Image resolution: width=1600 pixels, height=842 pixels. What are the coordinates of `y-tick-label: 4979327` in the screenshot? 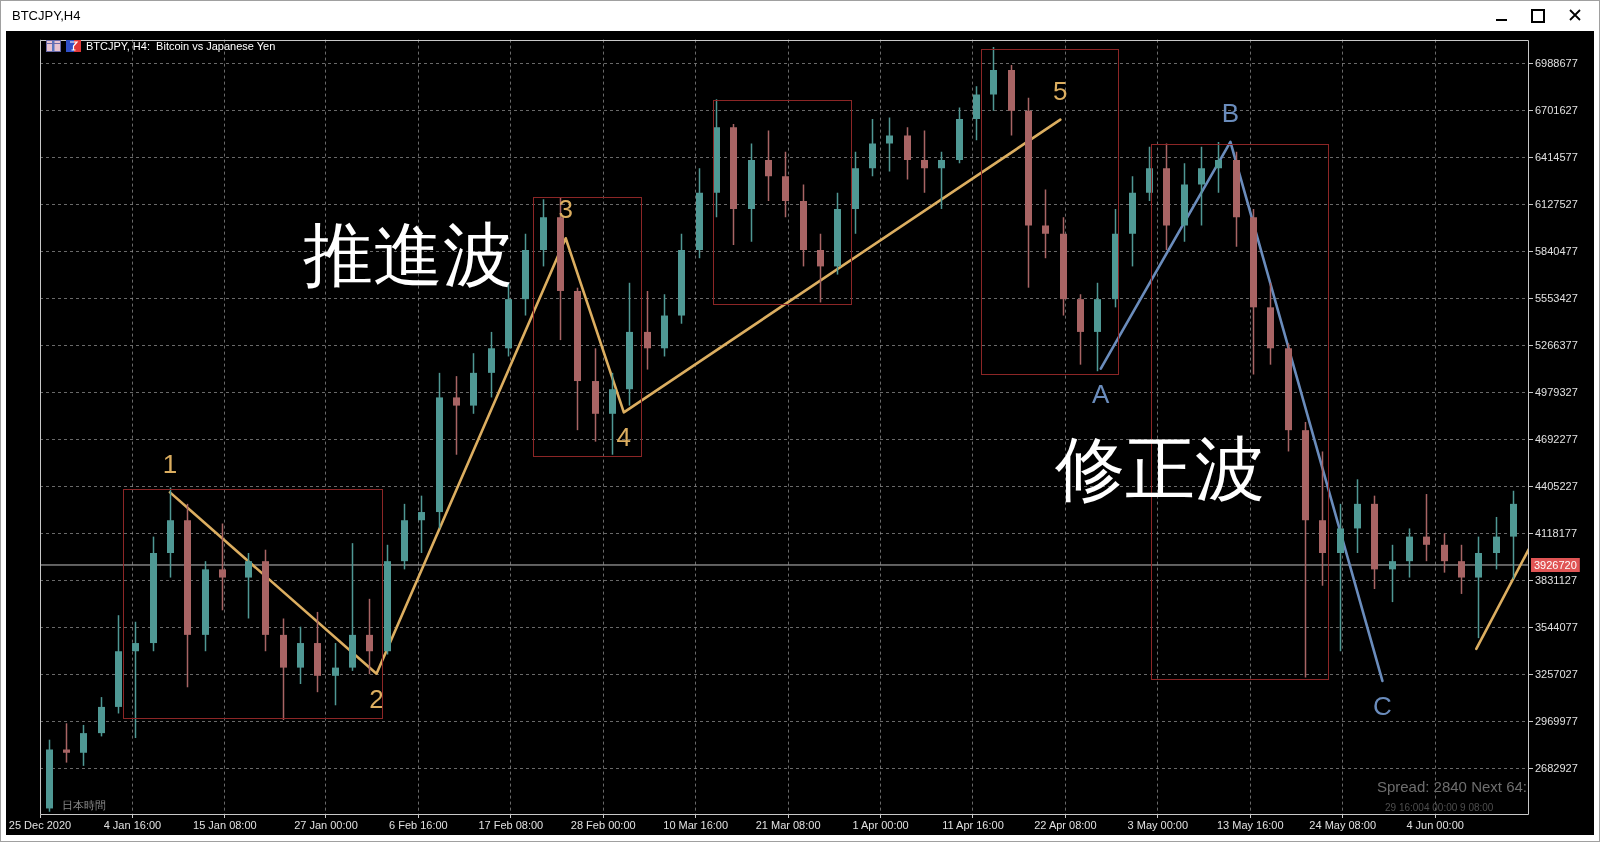 It's located at (1556, 391).